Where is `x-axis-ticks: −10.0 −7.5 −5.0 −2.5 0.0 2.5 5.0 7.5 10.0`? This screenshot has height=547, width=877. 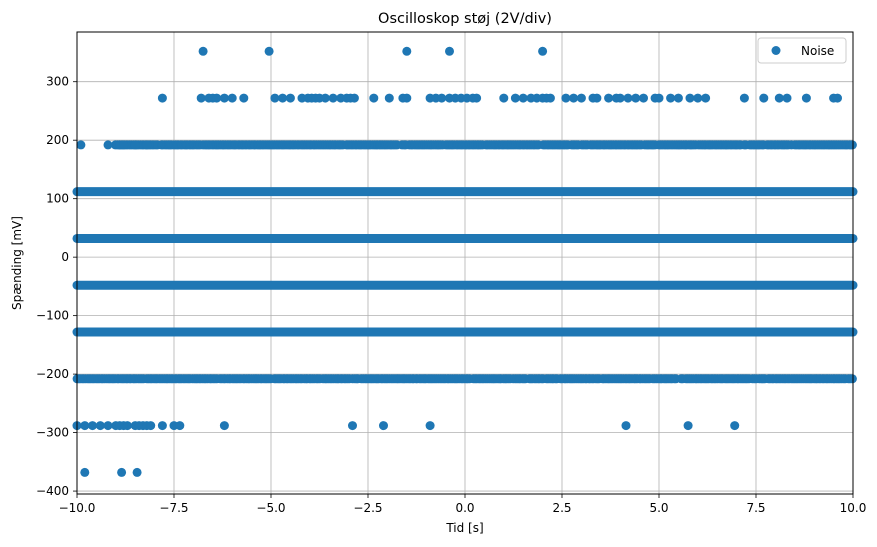
x-axis-ticks: −10.0 −7.5 −5.0 −2.5 0.0 2.5 5.0 7.5 10.0 is located at coordinates (463, 504).